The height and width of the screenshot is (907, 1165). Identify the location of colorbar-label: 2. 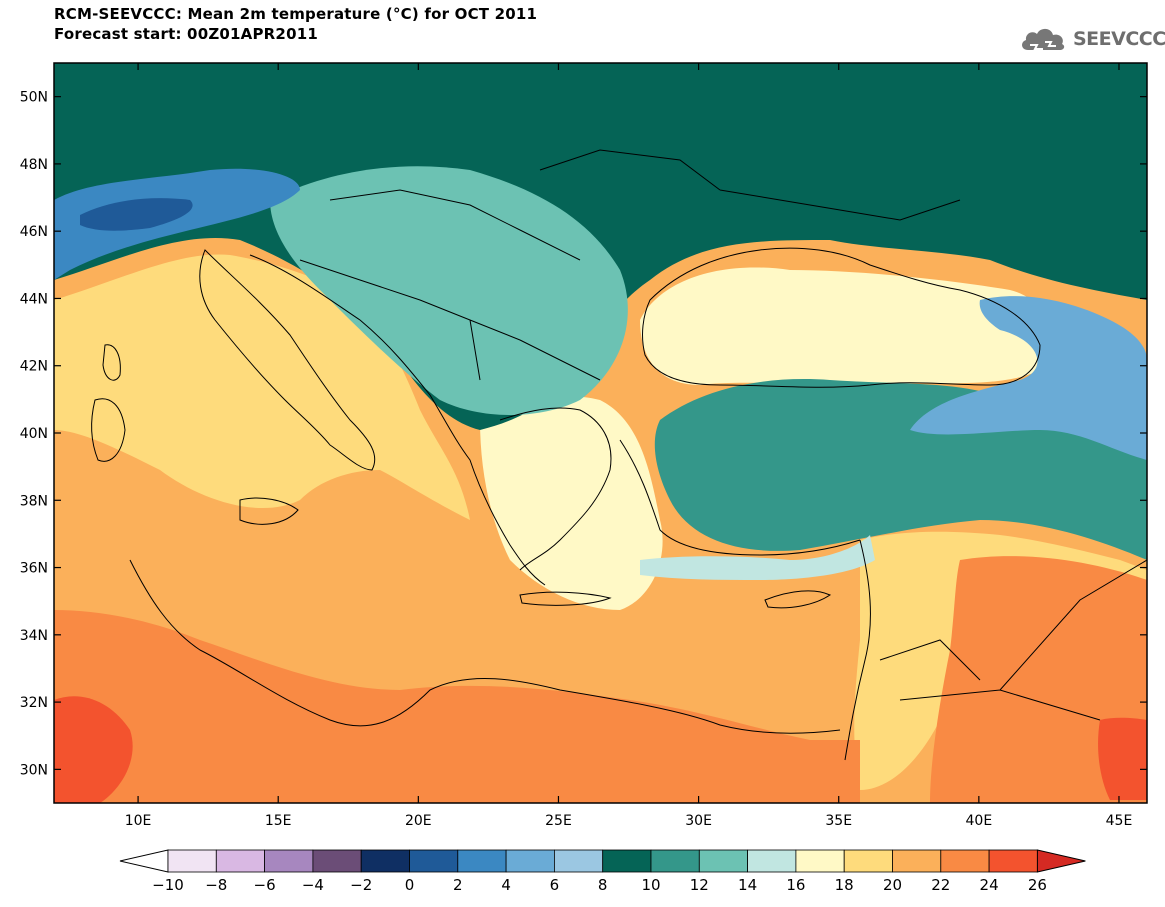
(458, 885).